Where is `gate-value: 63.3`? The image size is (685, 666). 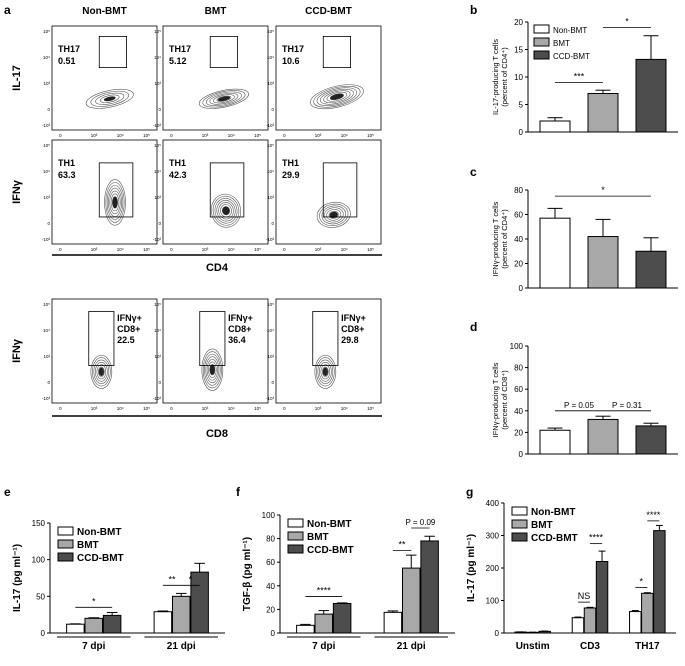
gate-value: 63.3 is located at coordinates (67, 175).